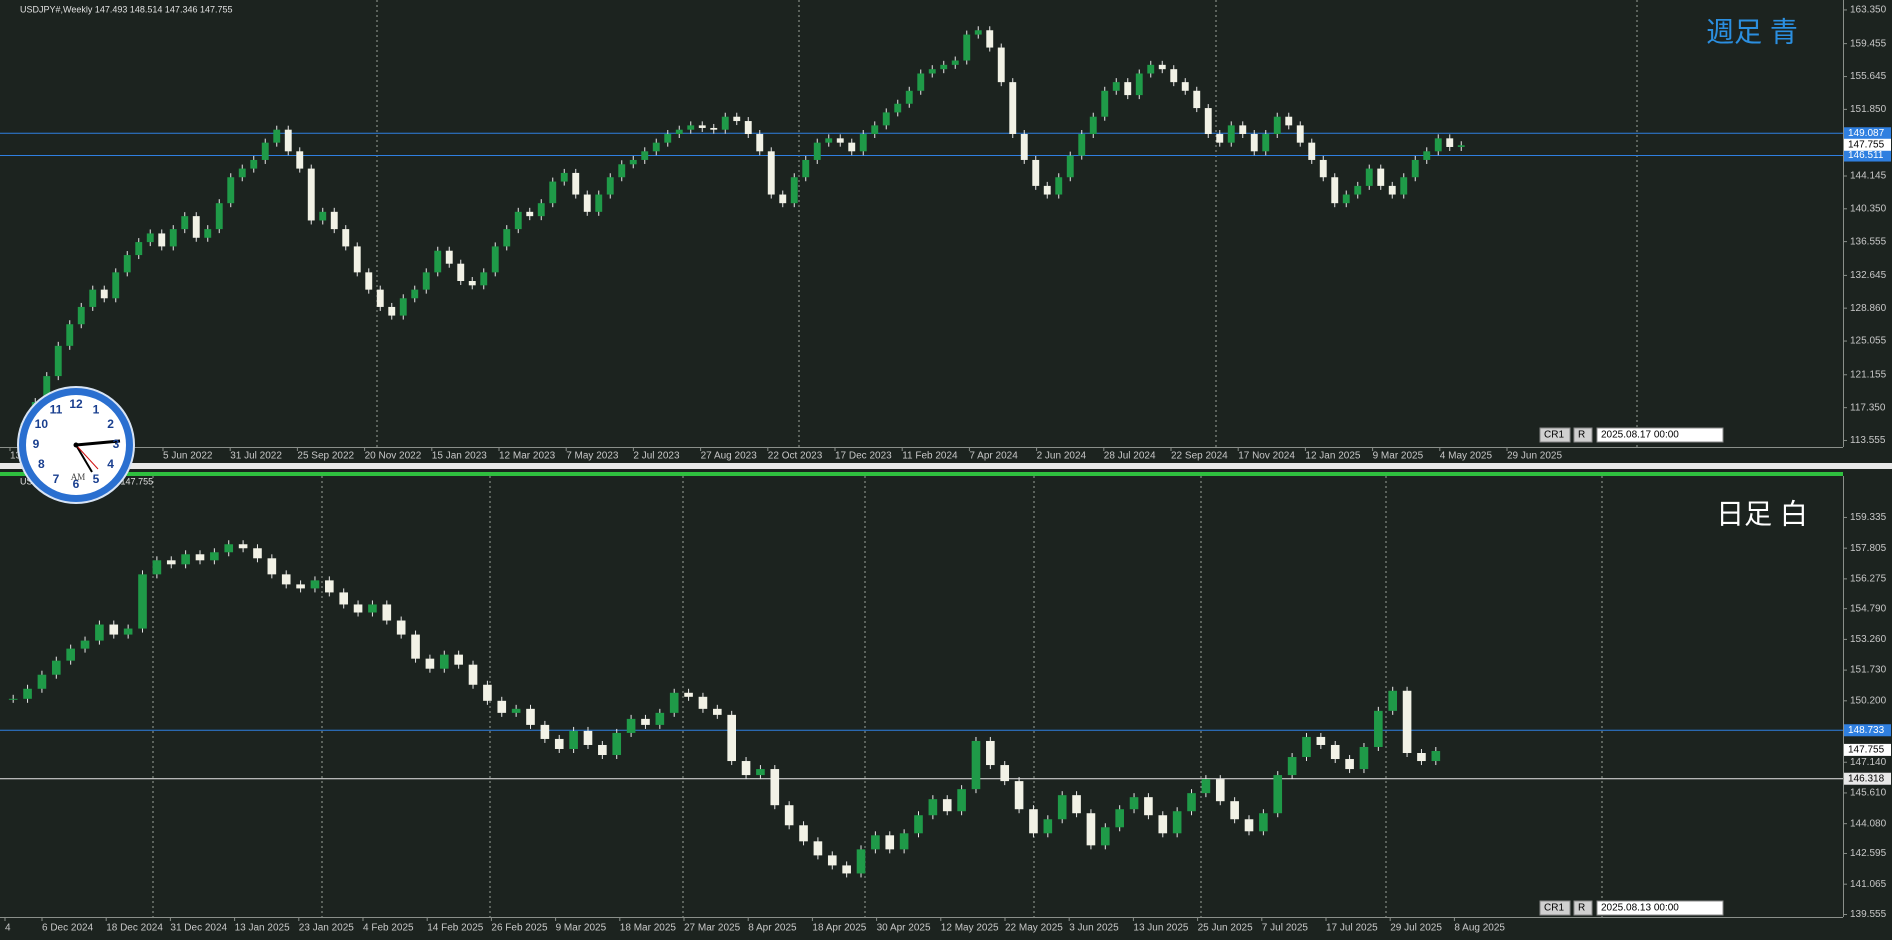 The height and width of the screenshot is (940, 1892). Describe the element at coordinates (96, 410) in the screenshot. I see `clock-number: 1` at that location.